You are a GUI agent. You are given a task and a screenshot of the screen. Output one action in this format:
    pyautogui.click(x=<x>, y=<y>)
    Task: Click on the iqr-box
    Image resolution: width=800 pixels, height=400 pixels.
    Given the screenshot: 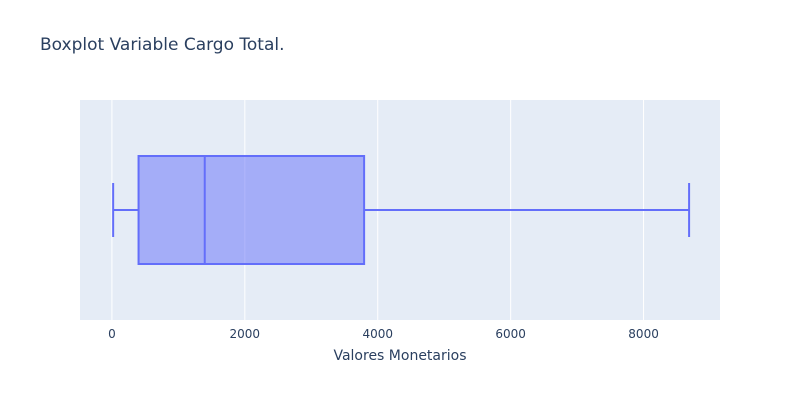 What is the action you would take?
    pyautogui.click(x=251, y=210)
    